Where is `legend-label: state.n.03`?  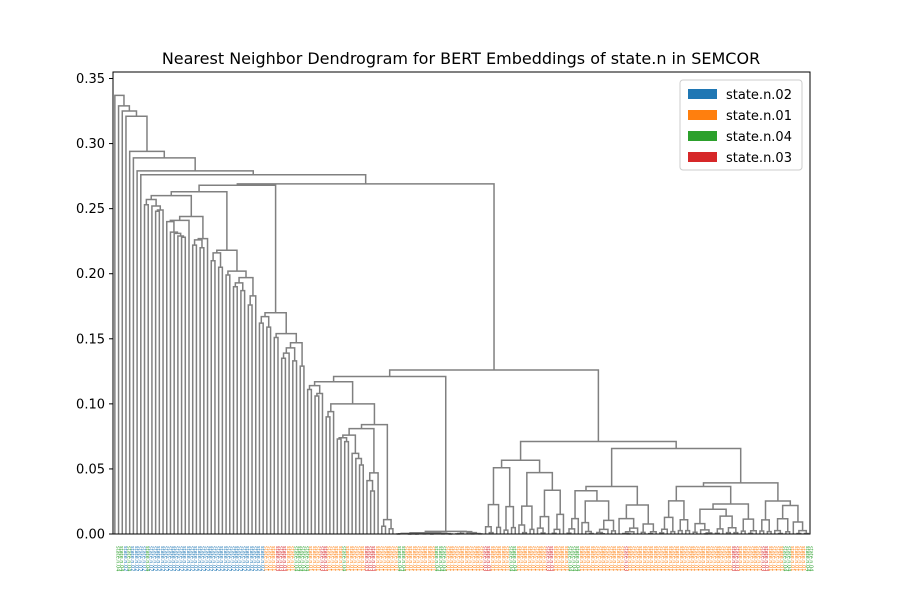 legend-label: state.n.03 is located at coordinates (759, 158).